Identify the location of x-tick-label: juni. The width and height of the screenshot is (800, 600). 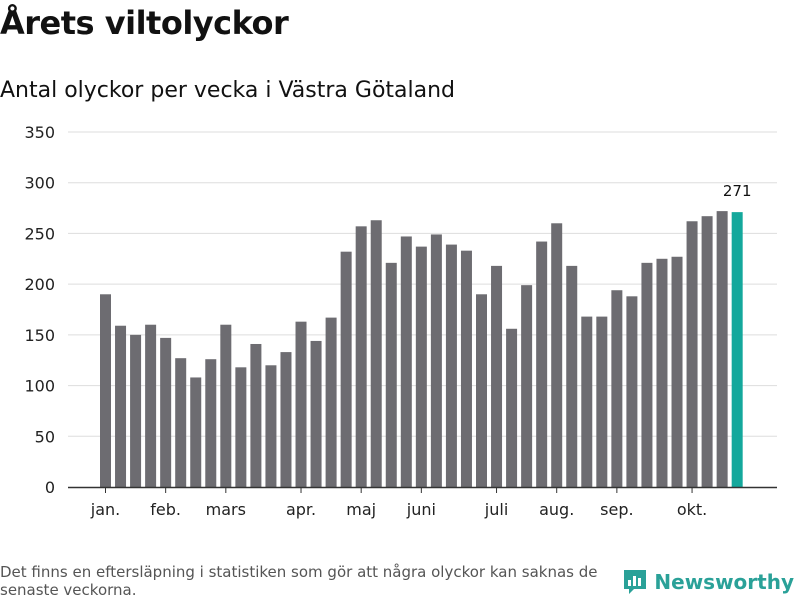
(421, 509).